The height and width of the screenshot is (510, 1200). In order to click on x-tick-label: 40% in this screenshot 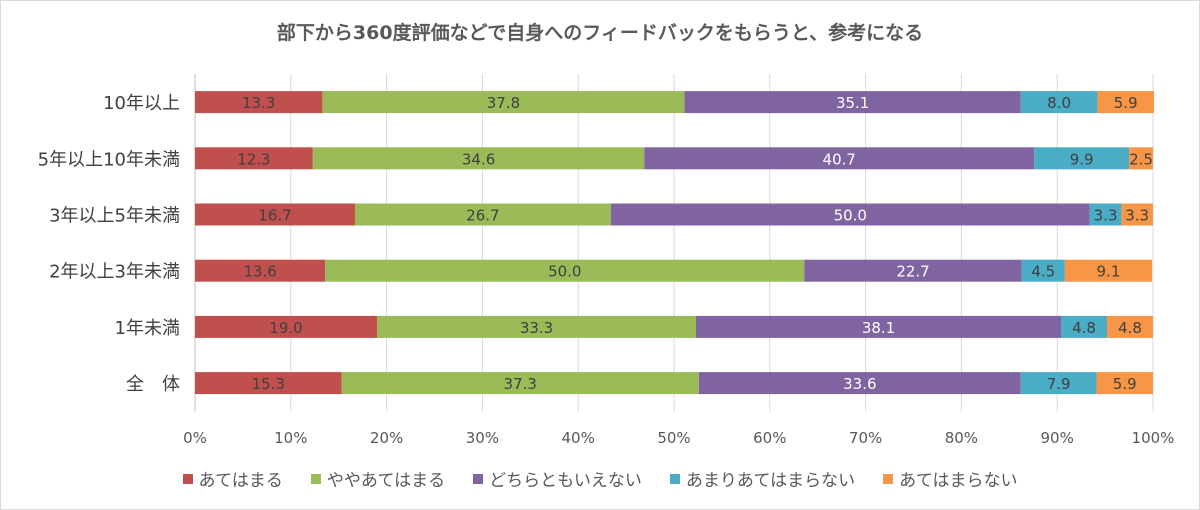, I will do `click(578, 438)`.